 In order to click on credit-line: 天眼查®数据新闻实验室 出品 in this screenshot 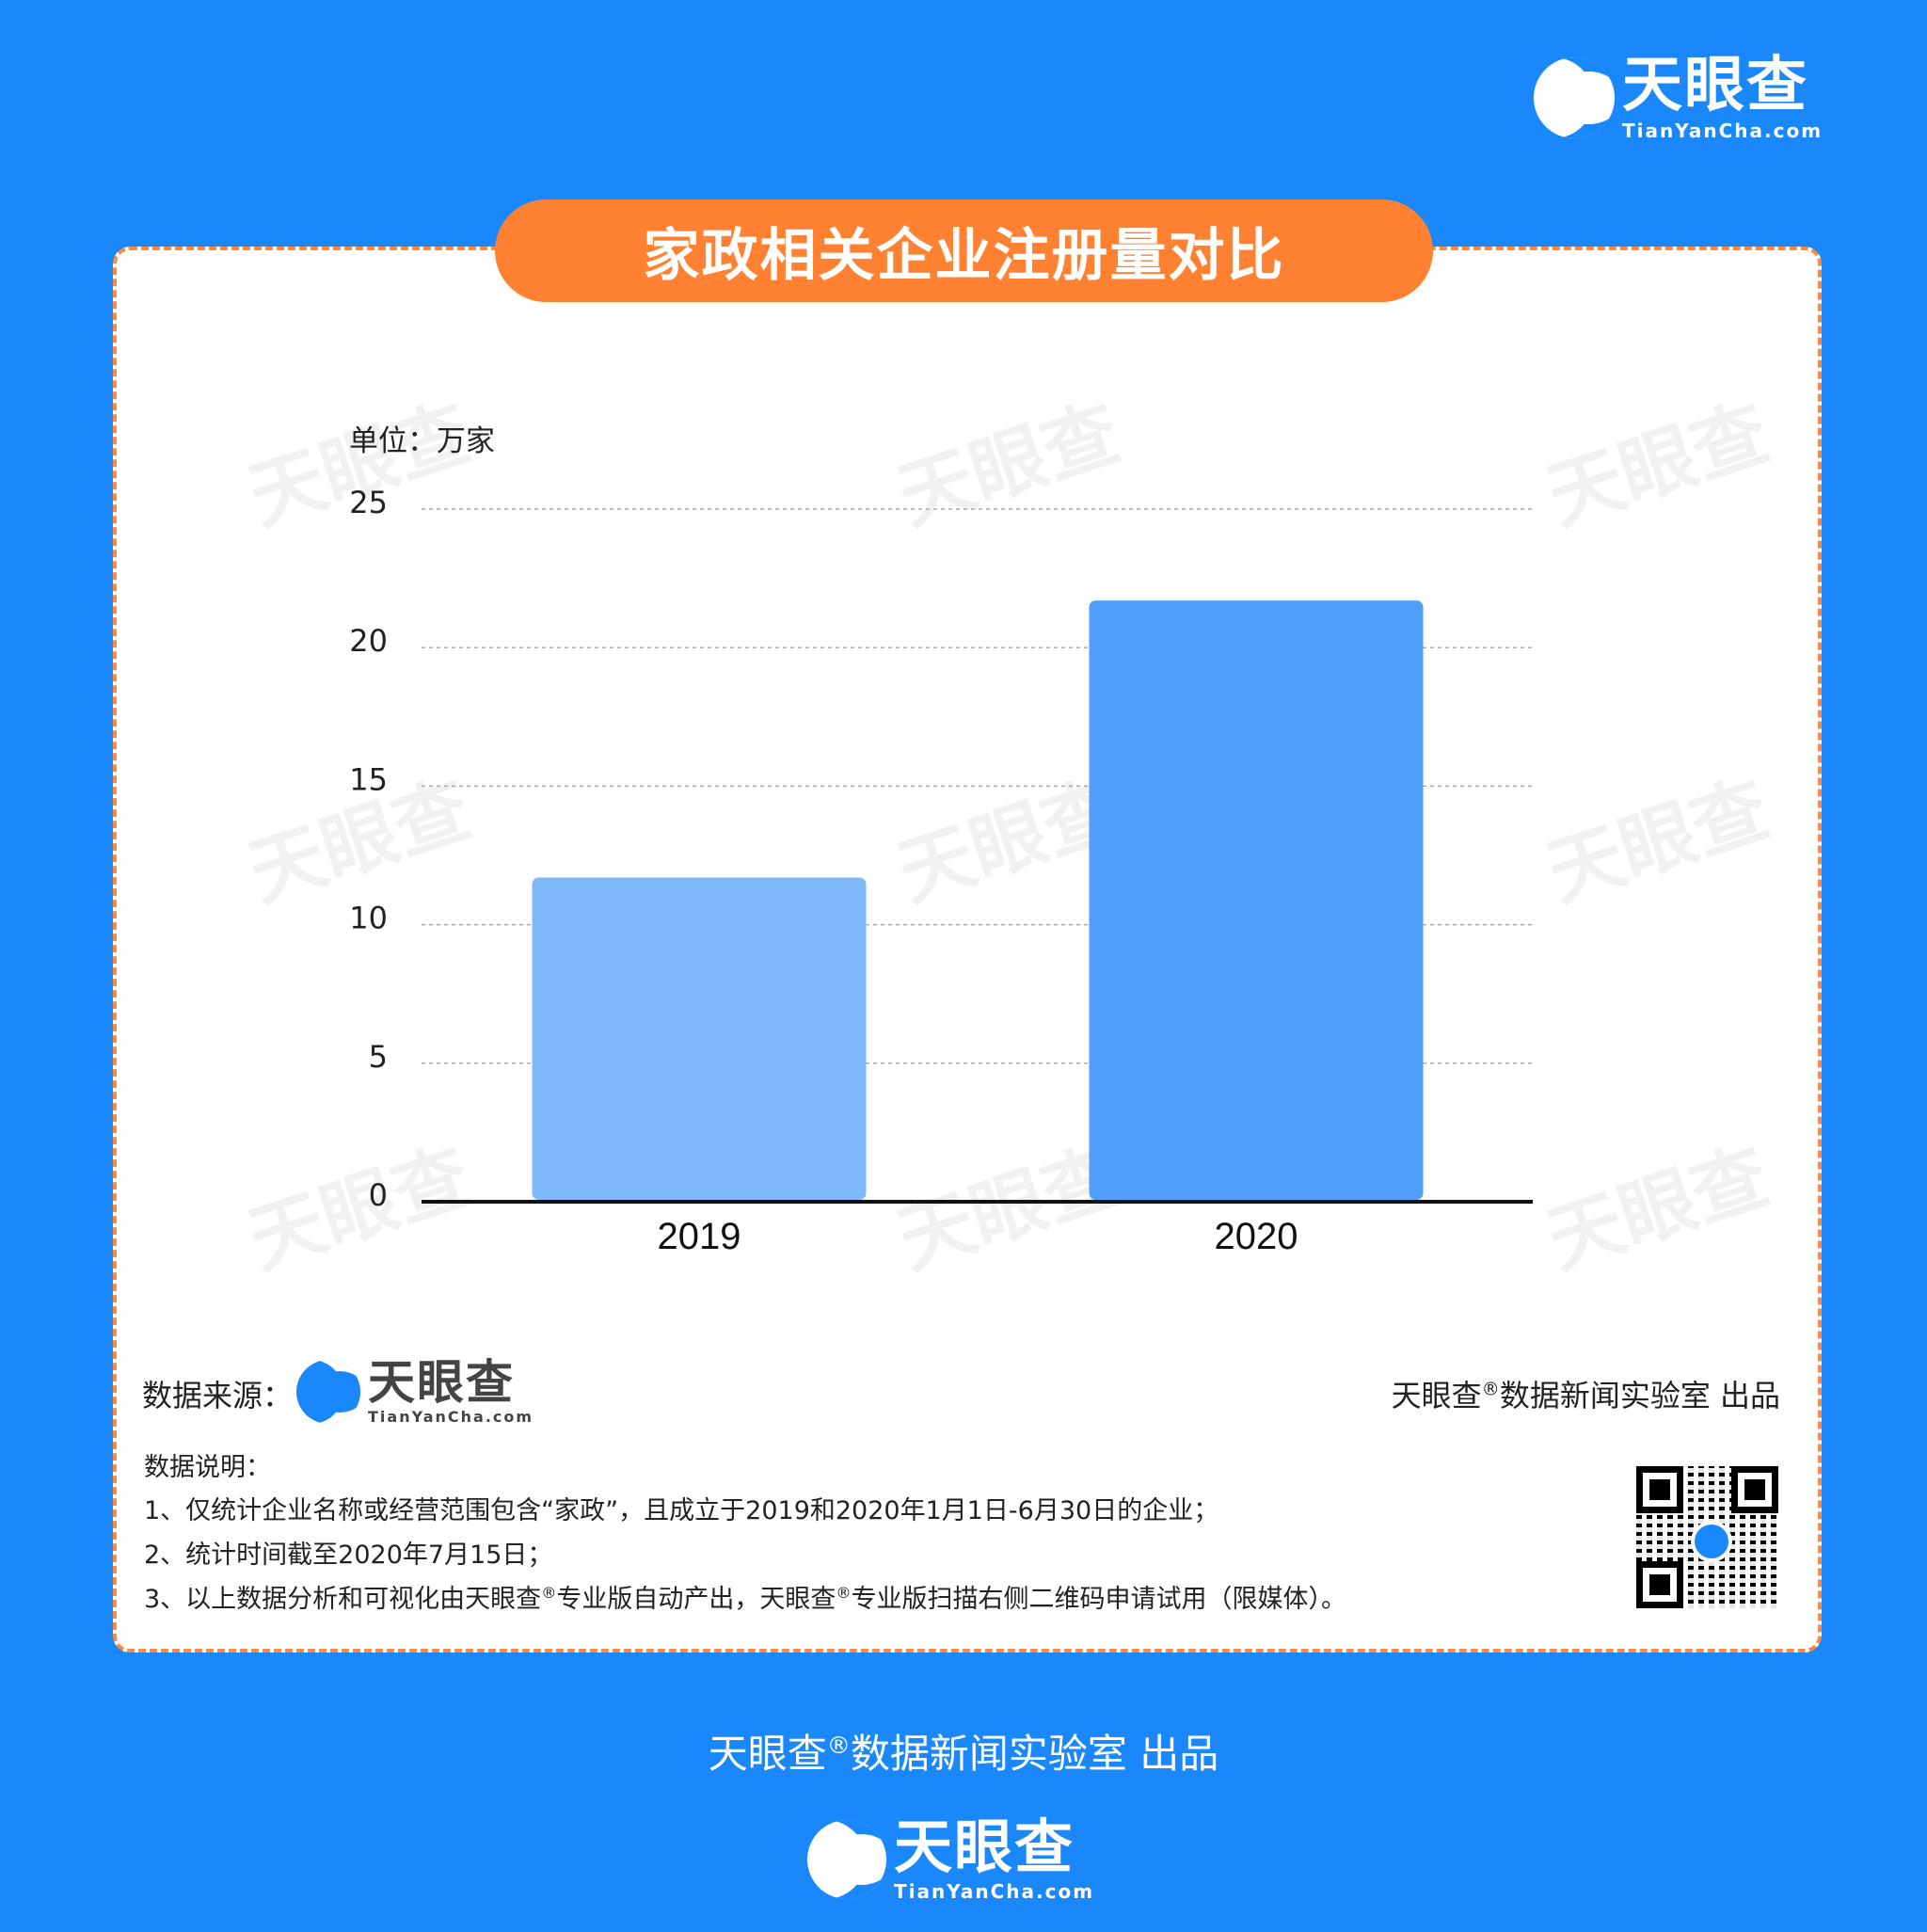, I will do `click(1586, 1393)`.